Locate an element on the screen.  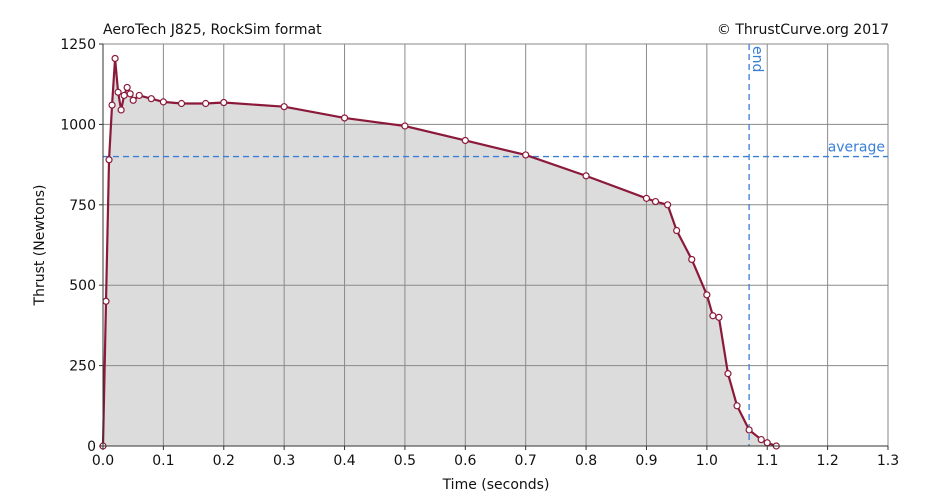
end-label: end is located at coordinates (757, 59).